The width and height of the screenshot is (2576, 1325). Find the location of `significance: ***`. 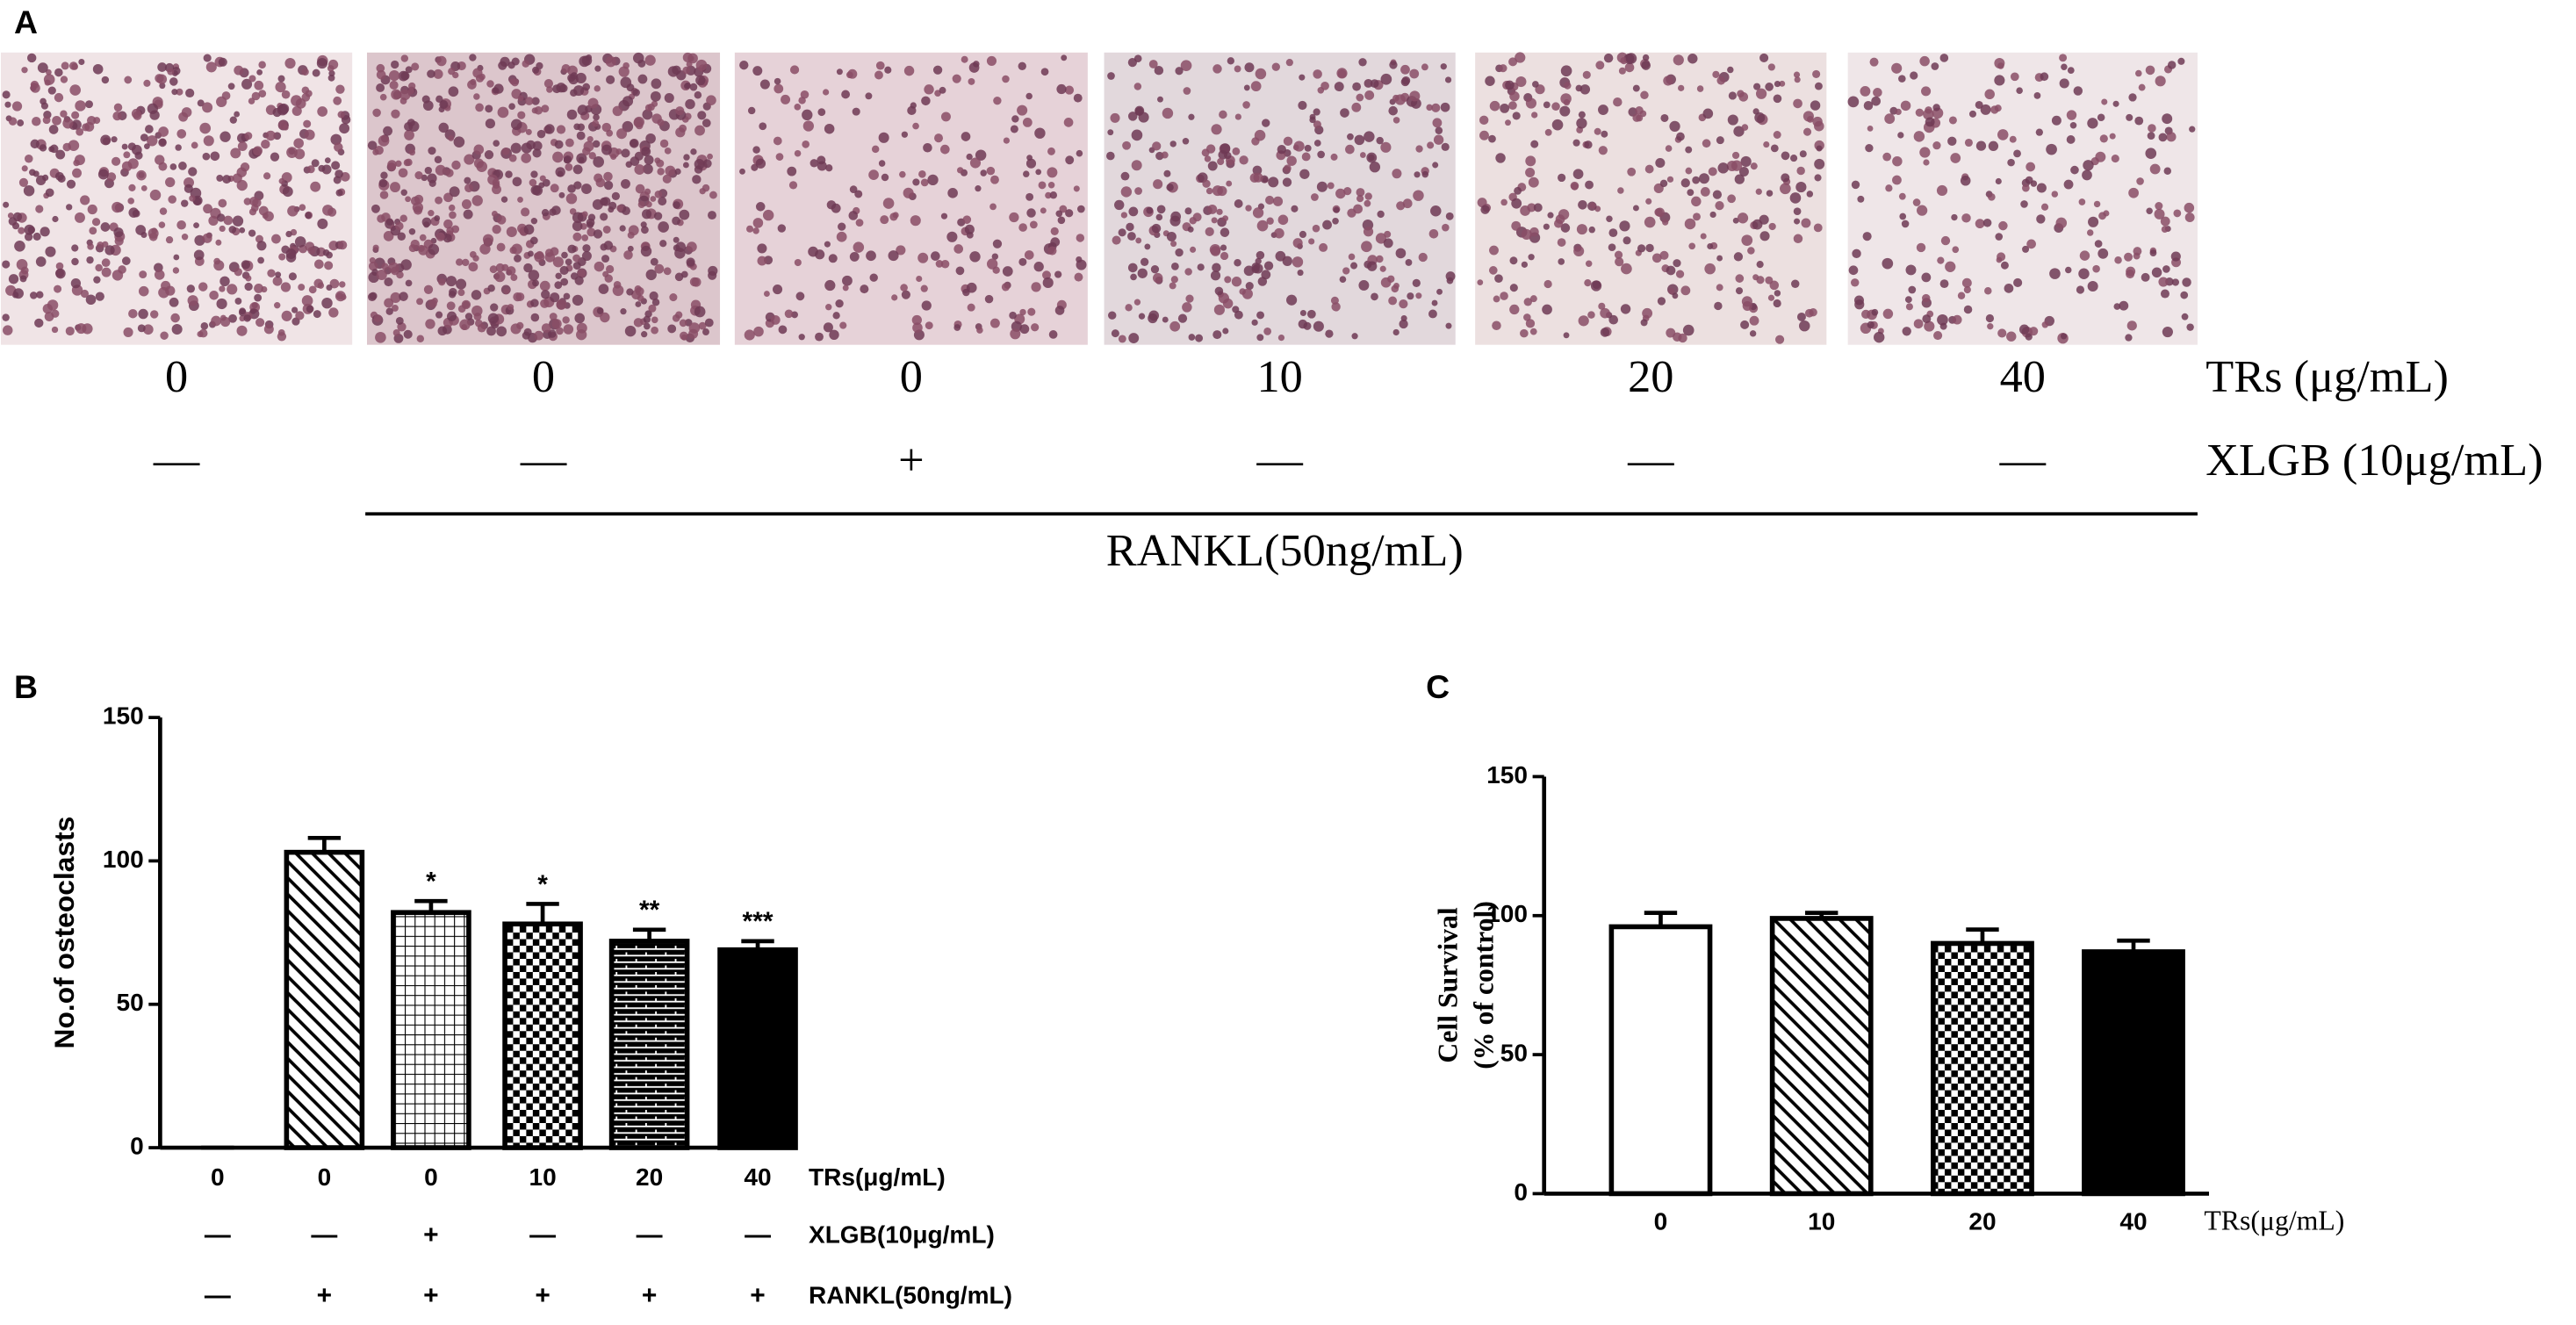

significance: *** is located at coordinates (758, 922).